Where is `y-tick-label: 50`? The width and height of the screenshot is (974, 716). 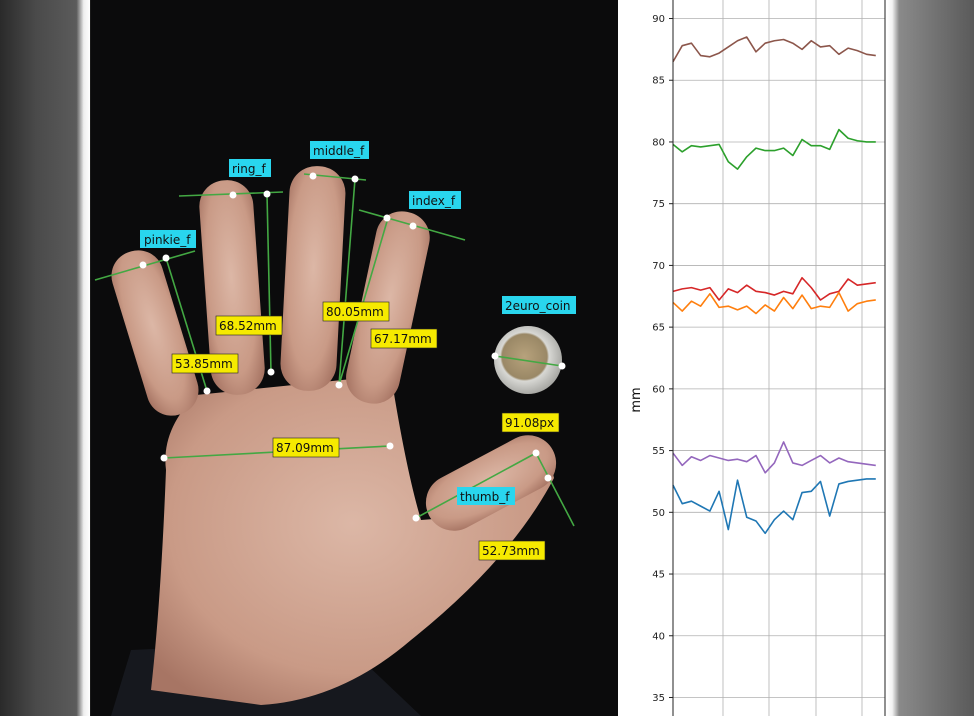
y-tick-label: 50 is located at coordinates (658, 513).